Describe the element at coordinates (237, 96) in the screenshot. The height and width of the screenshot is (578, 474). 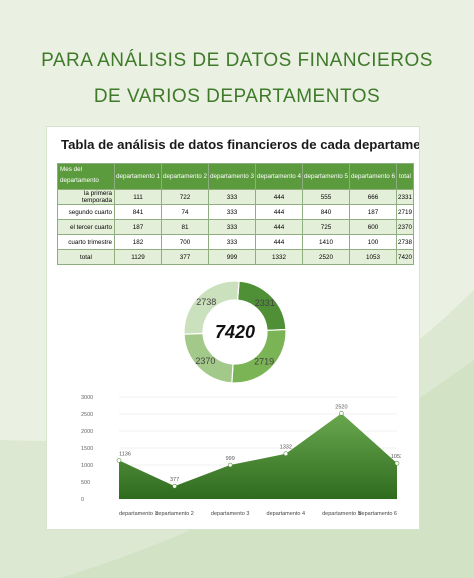
I see `page-heading-line-2: DE VARIOS DEPARTAMENTOS` at that location.